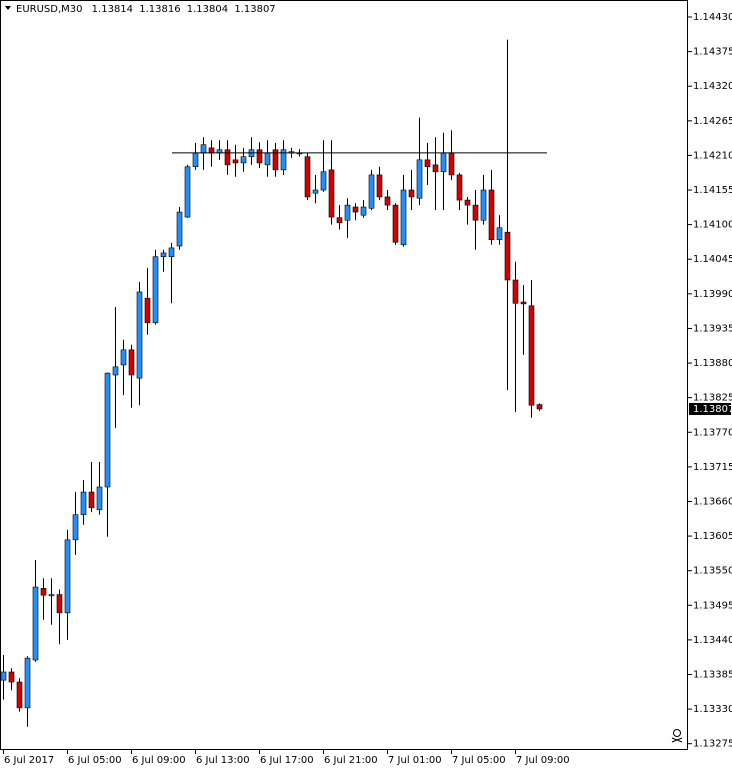 The width and height of the screenshot is (732, 769). I want to click on y-tick-label: 1.14265, so click(712, 121).